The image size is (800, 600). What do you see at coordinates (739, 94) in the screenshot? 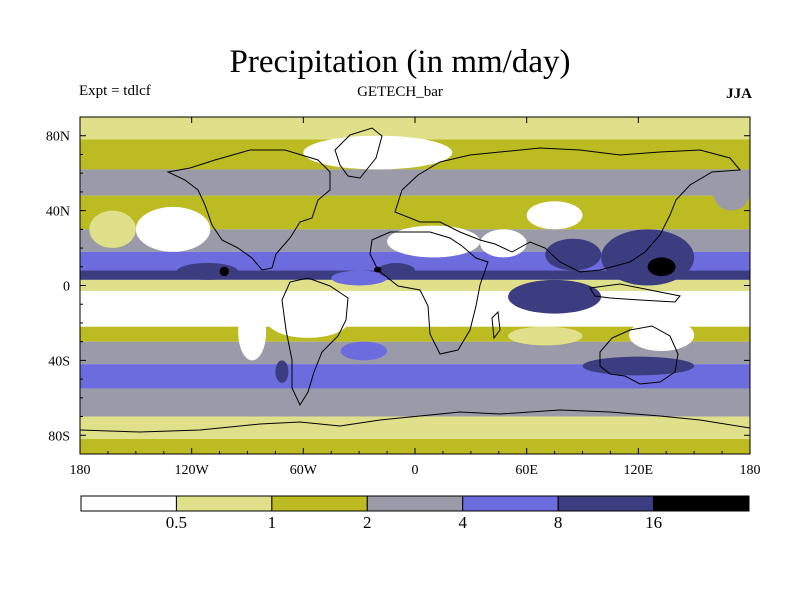
I see `season-label: JJA` at bounding box center [739, 94].